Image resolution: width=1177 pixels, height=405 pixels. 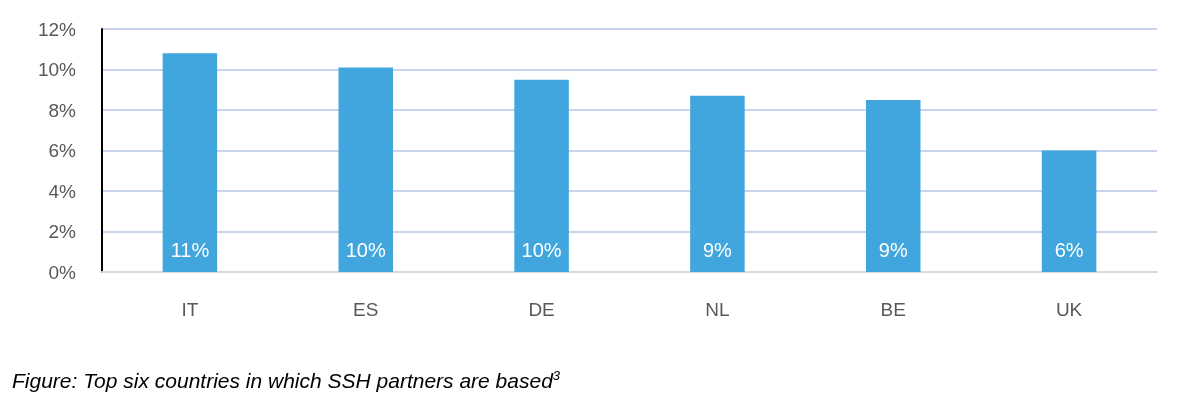 What do you see at coordinates (893, 309) in the screenshot?
I see `x-tick-label: BE` at bounding box center [893, 309].